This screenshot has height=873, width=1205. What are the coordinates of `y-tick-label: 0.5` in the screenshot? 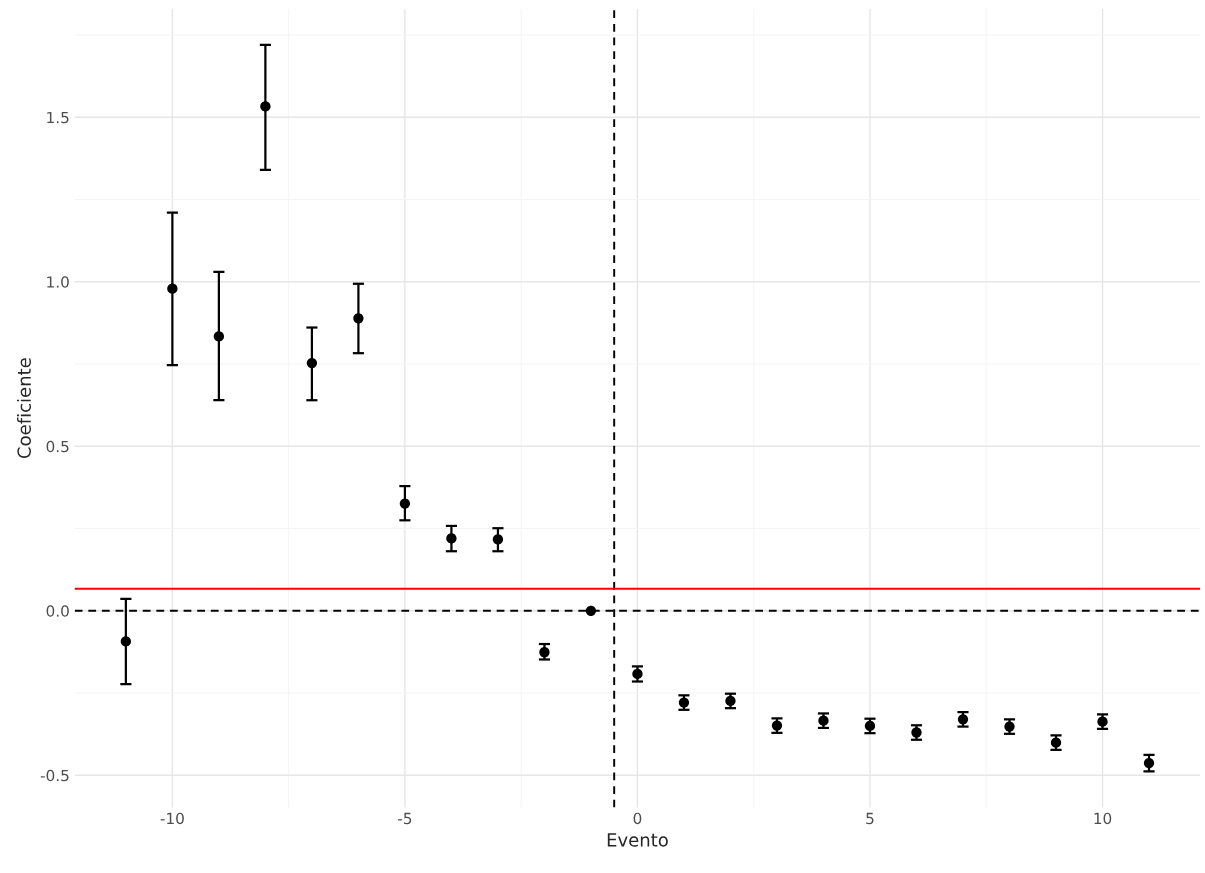 It's located at (57, 446).